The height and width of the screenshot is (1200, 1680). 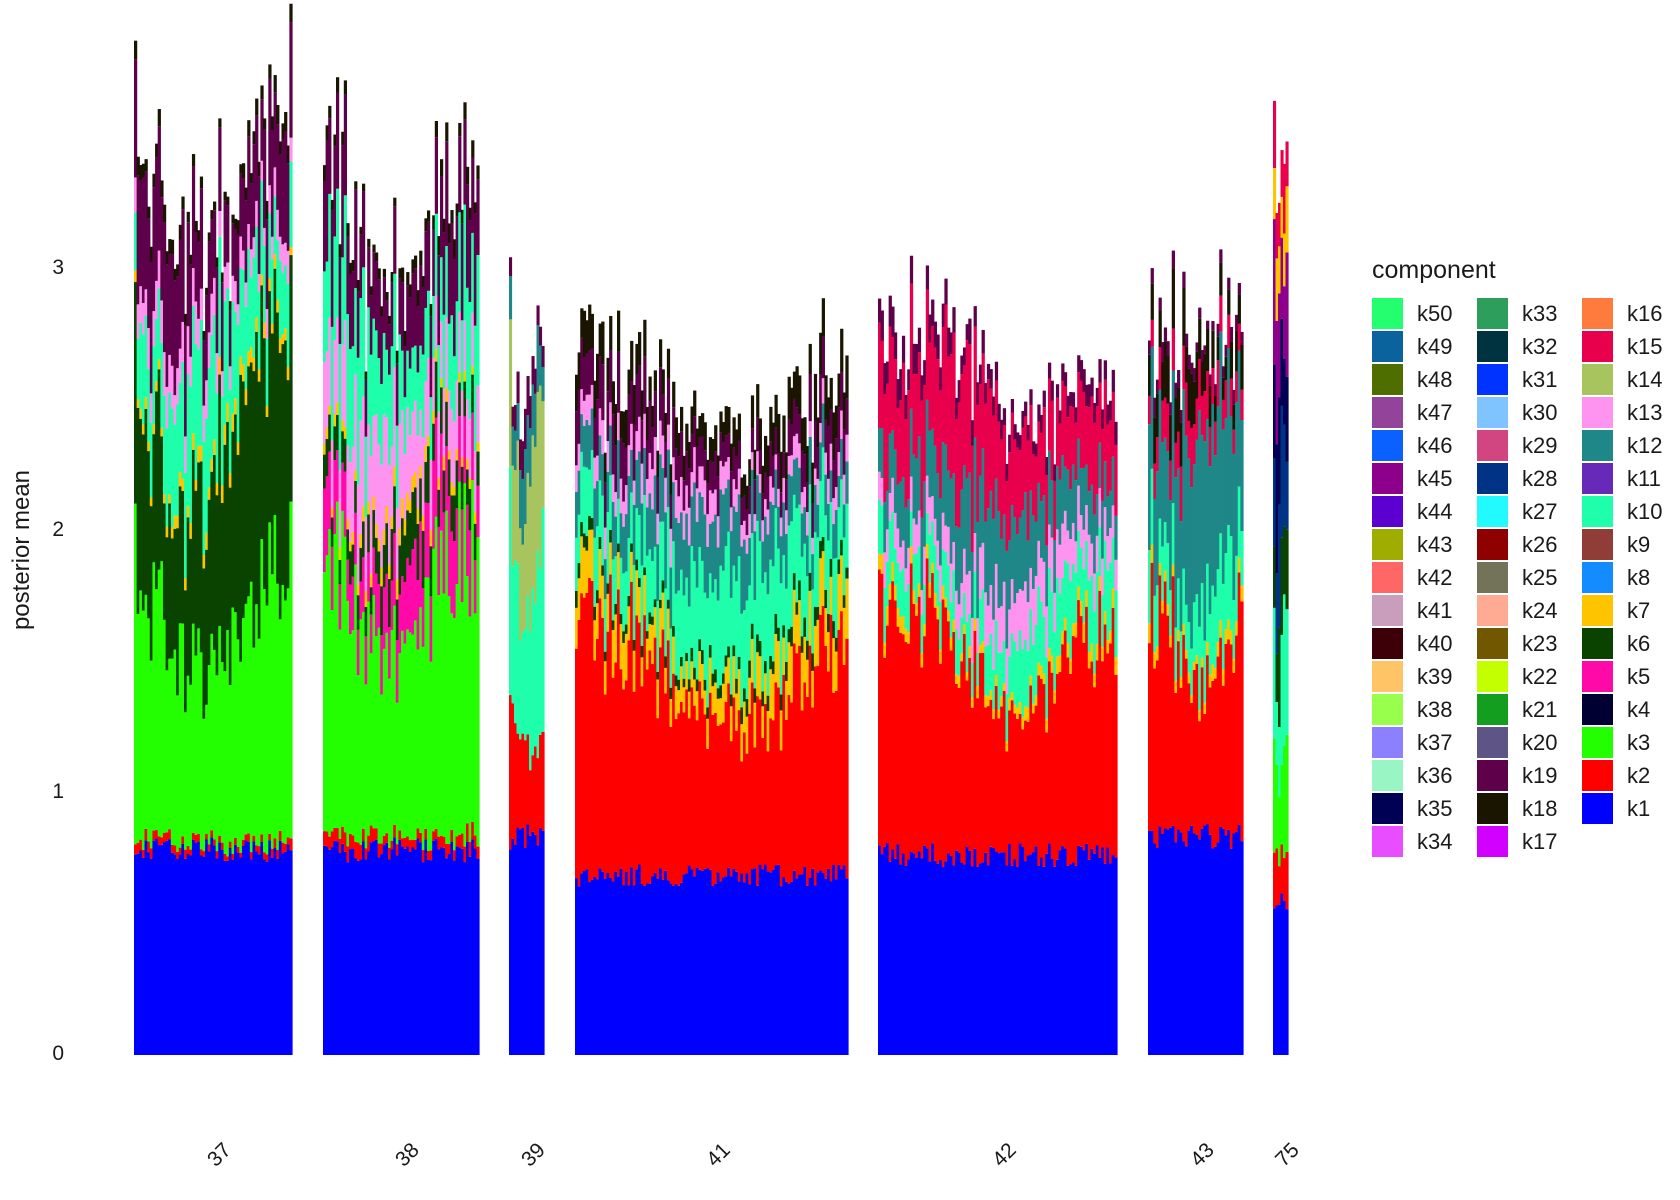 I want to click on legend-item-k25: k25, so click(x=1529, y=577).